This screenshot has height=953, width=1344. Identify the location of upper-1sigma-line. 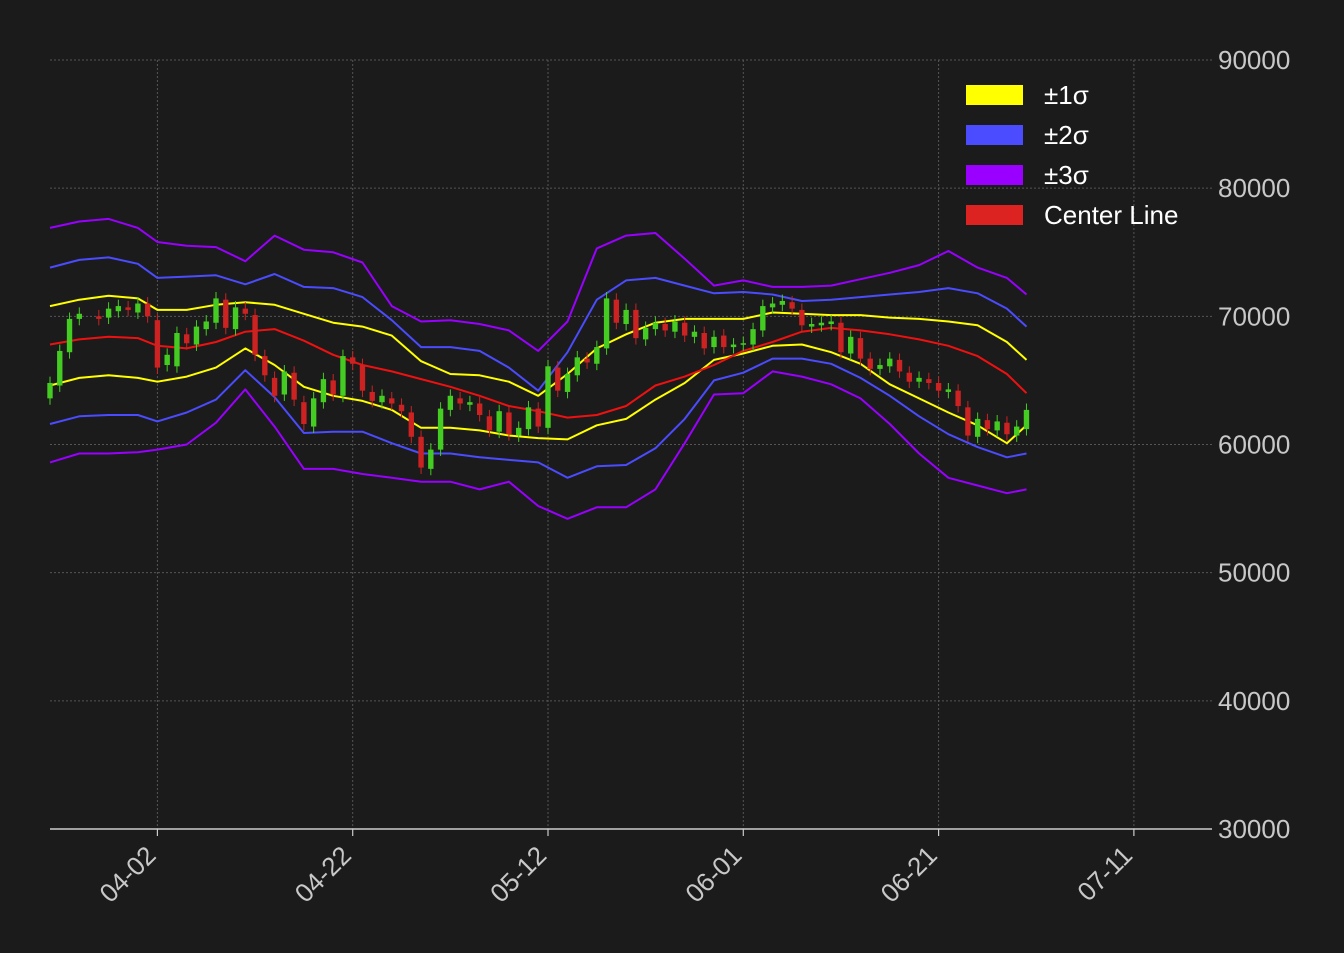
(538, 345).